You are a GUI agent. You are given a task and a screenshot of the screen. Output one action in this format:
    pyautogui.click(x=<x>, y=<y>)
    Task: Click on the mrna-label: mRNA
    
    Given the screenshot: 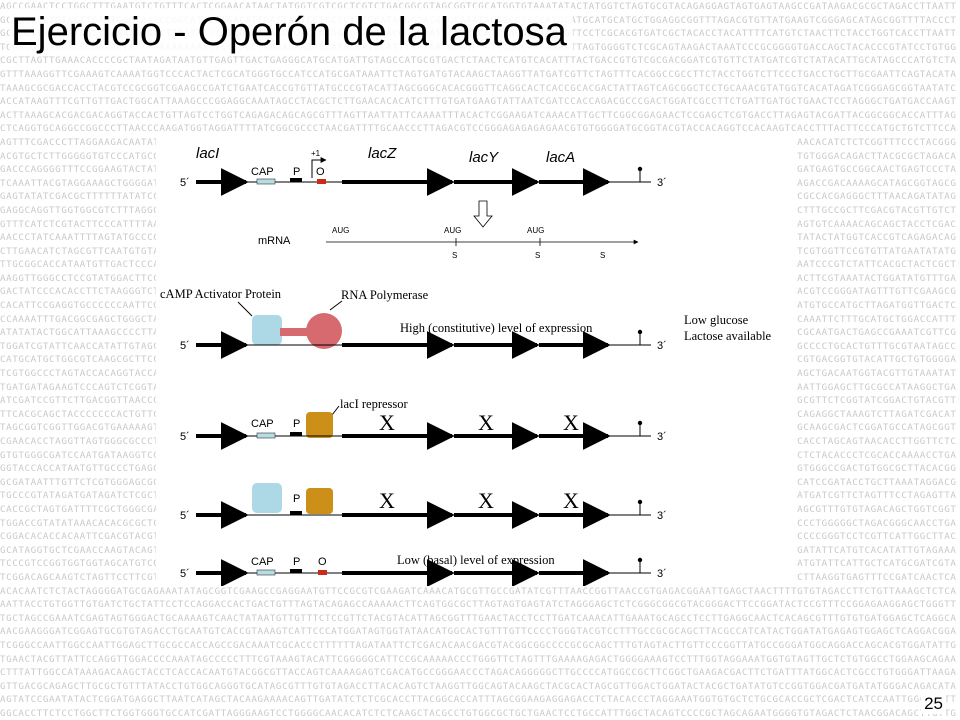 What is the action you would take?
    pyautogui.click(x=274, y=241)
    